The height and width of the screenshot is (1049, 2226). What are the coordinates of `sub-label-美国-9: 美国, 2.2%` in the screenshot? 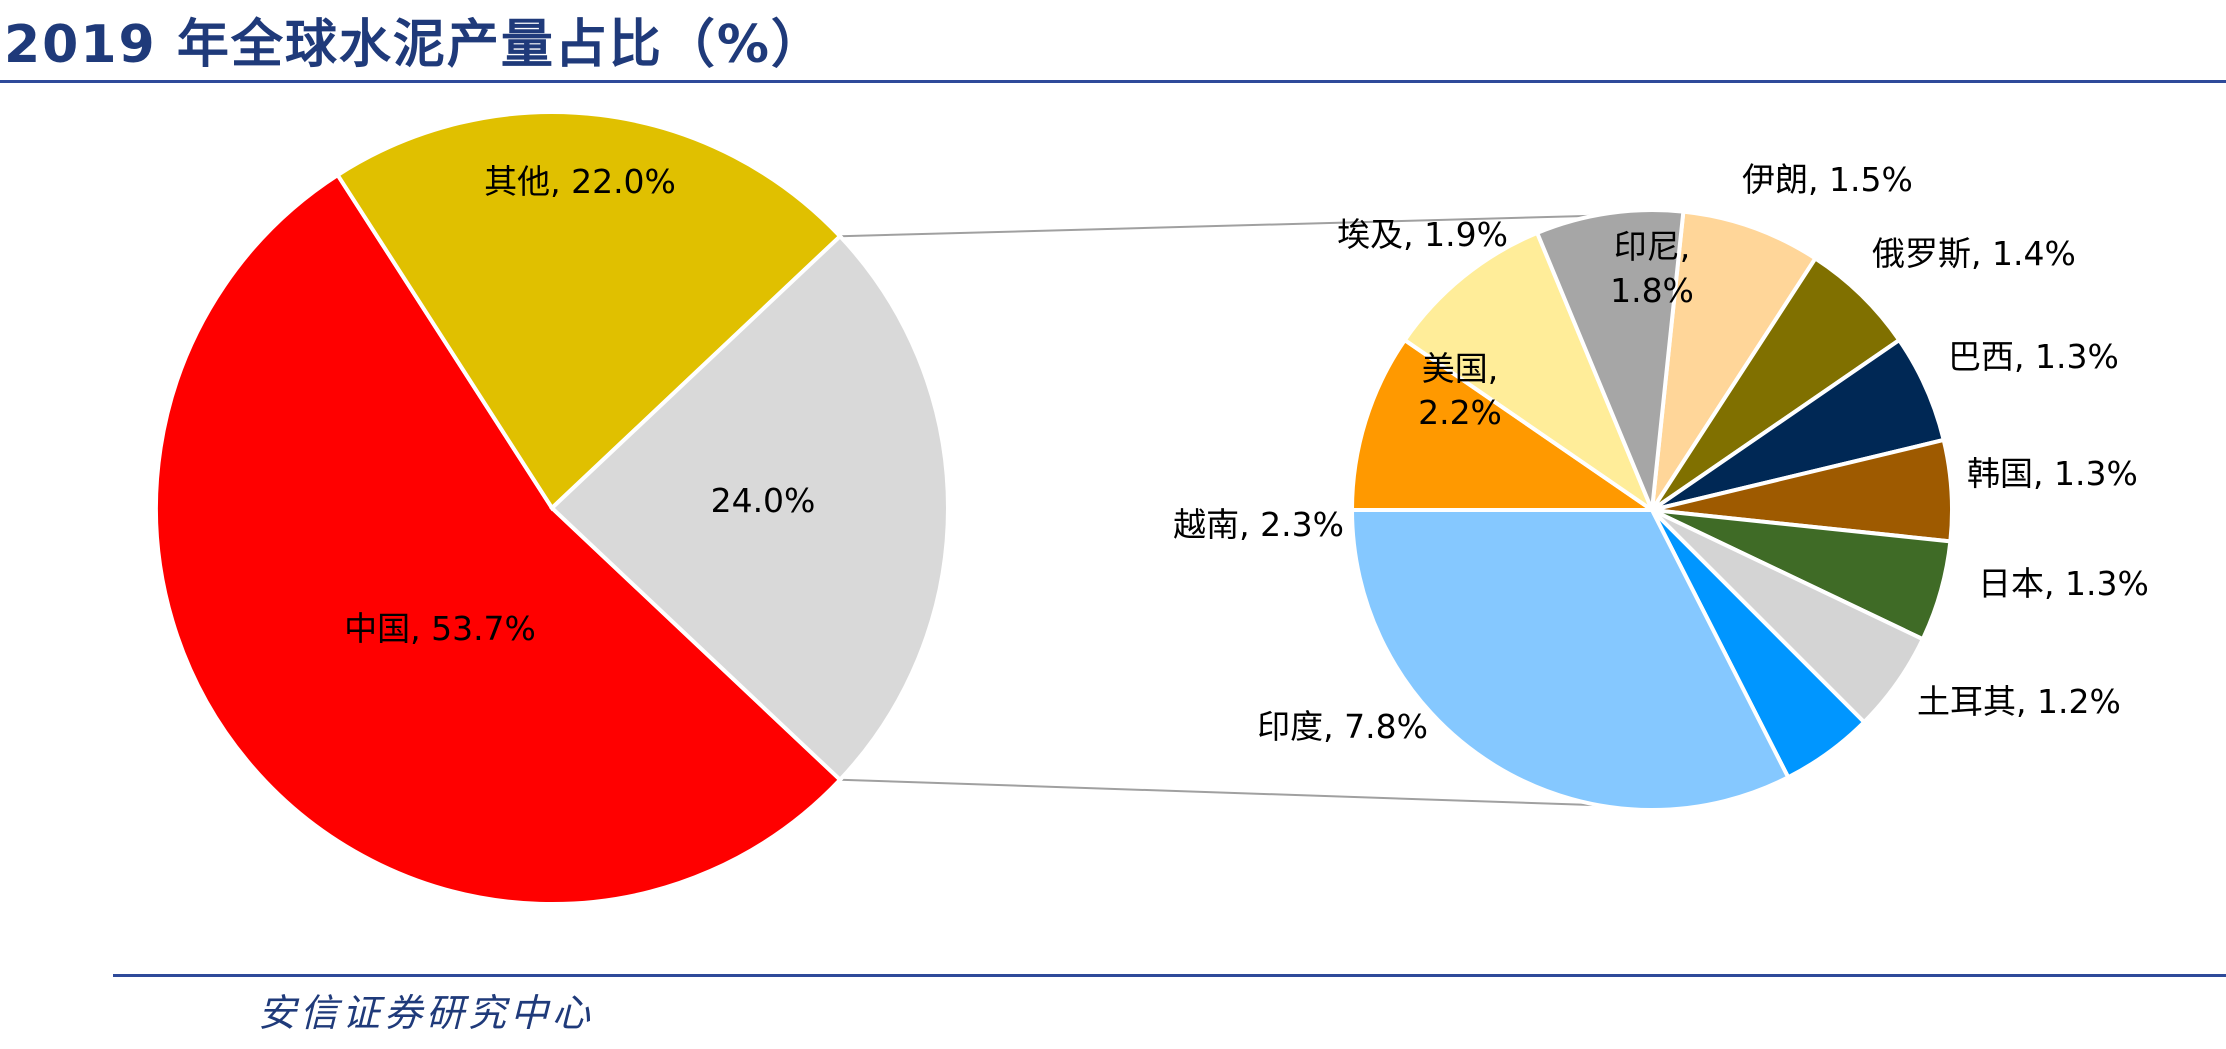 It's located at (1460, 390).